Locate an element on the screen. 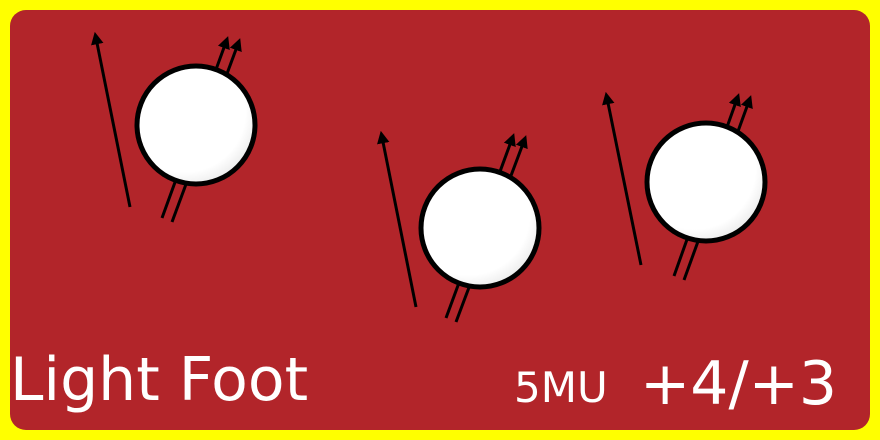  card-title: Light Foot is located at coordinates (159, 380).